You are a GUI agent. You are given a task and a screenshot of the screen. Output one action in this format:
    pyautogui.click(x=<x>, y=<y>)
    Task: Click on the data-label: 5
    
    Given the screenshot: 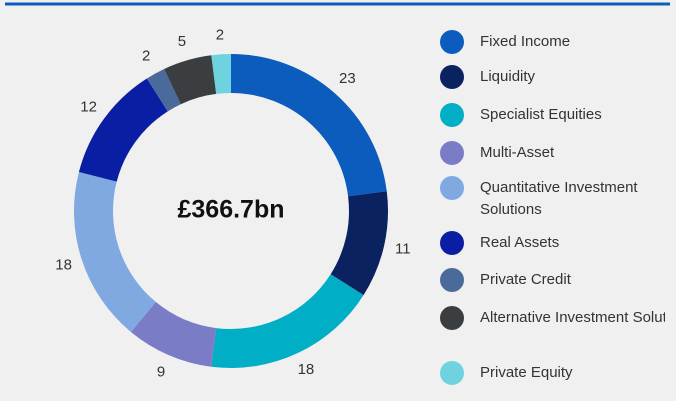 What is the action you would take?
    pyautogui.click(x=182, y=41)
    